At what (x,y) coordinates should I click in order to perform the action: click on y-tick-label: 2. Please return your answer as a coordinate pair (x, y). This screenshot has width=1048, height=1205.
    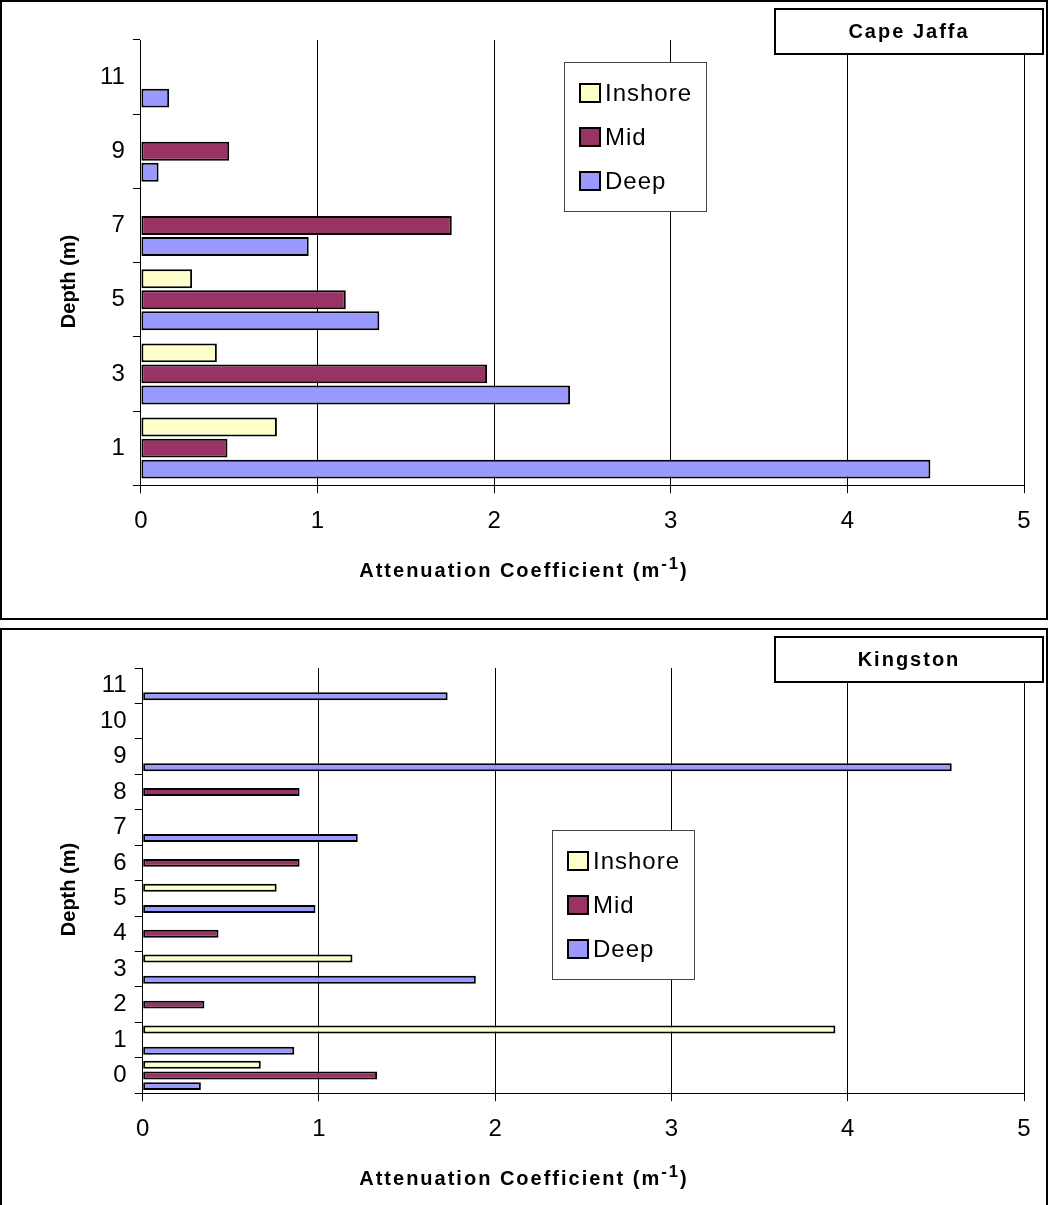
    Looking at the image, I should click on (120, 1003).